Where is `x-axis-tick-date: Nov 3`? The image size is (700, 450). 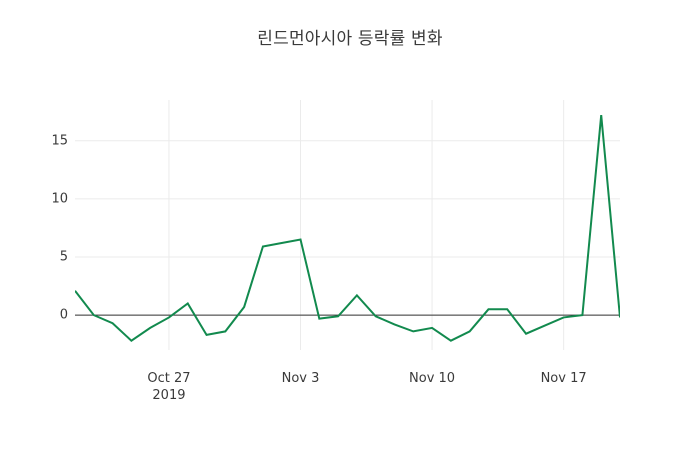 x-axis-tick-date: Nov 3 is located at coordinates (300, 378).